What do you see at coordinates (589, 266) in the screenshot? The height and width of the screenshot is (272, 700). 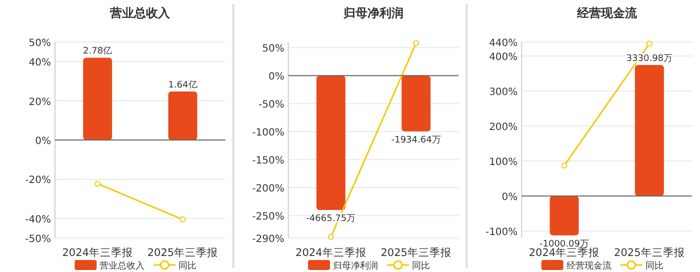 I see `legend-label: 经营现金流` at bounding box center [589, 266].